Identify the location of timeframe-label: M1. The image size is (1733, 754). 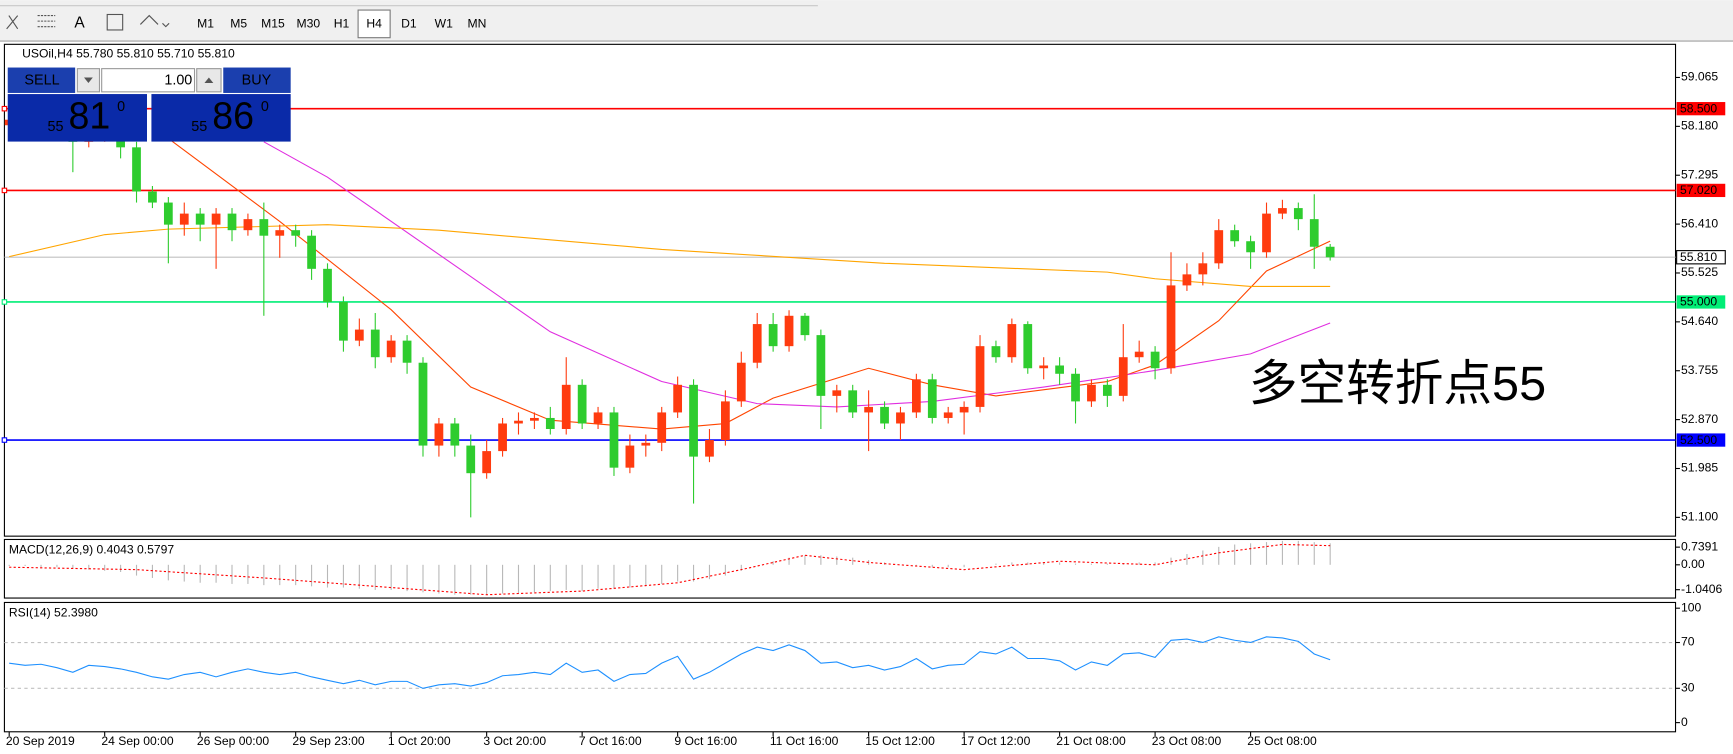
(205, 24).